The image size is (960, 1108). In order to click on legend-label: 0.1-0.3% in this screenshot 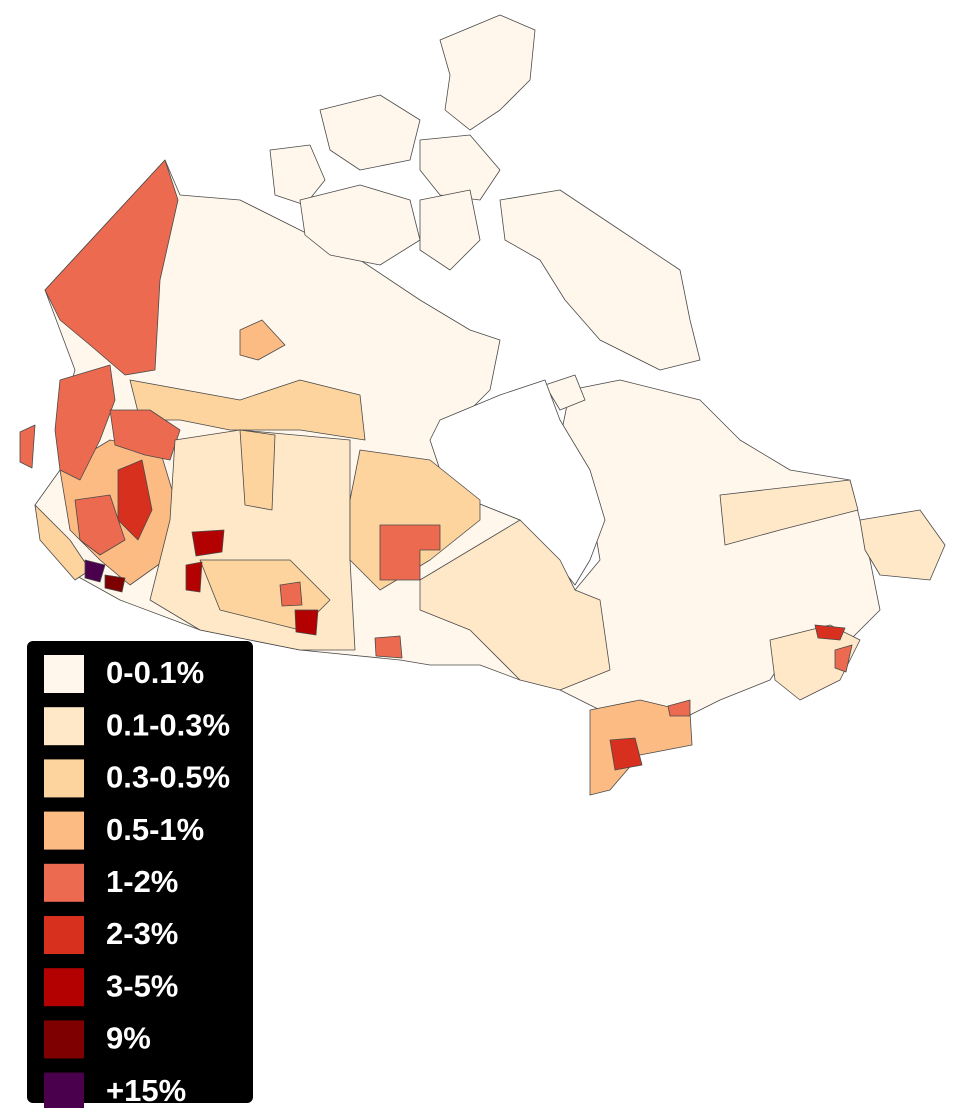, I will do `click(168, 724)`.